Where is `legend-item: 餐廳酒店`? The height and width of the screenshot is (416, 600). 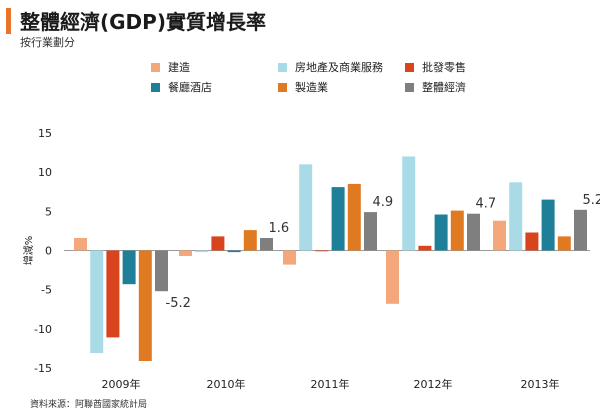
legend-item: 餐廳酒店 is located at coordinates (181, 87).